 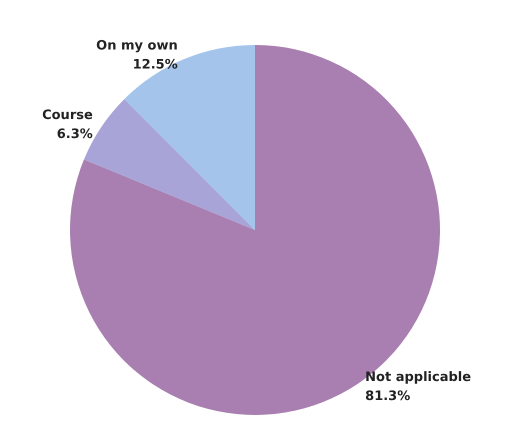 I want to click on data-label: 6.3%, so click(x=74, y=134).